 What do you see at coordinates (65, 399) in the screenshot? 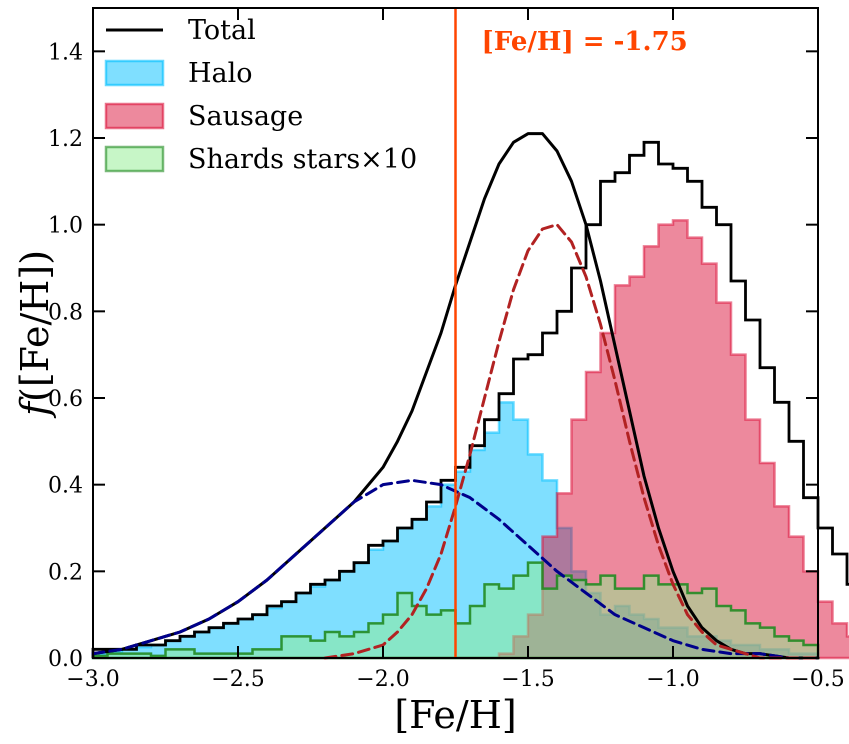
I see `y-tick-label: 0.6` at bounding box center [65, 399].